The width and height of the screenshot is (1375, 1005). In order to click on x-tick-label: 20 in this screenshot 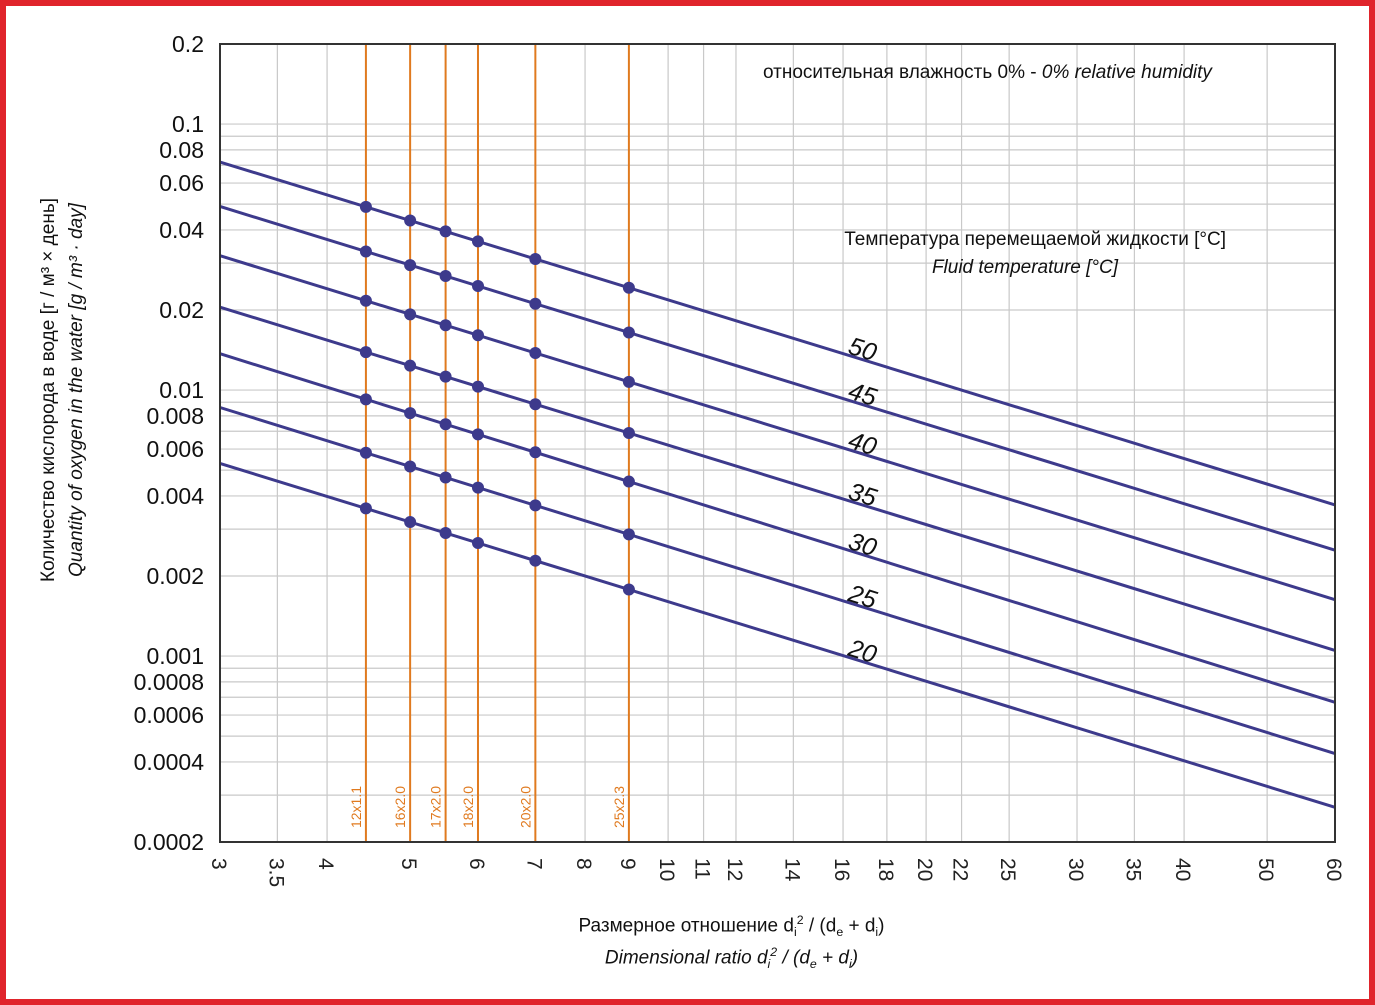, I will do `click(924, 869)`.